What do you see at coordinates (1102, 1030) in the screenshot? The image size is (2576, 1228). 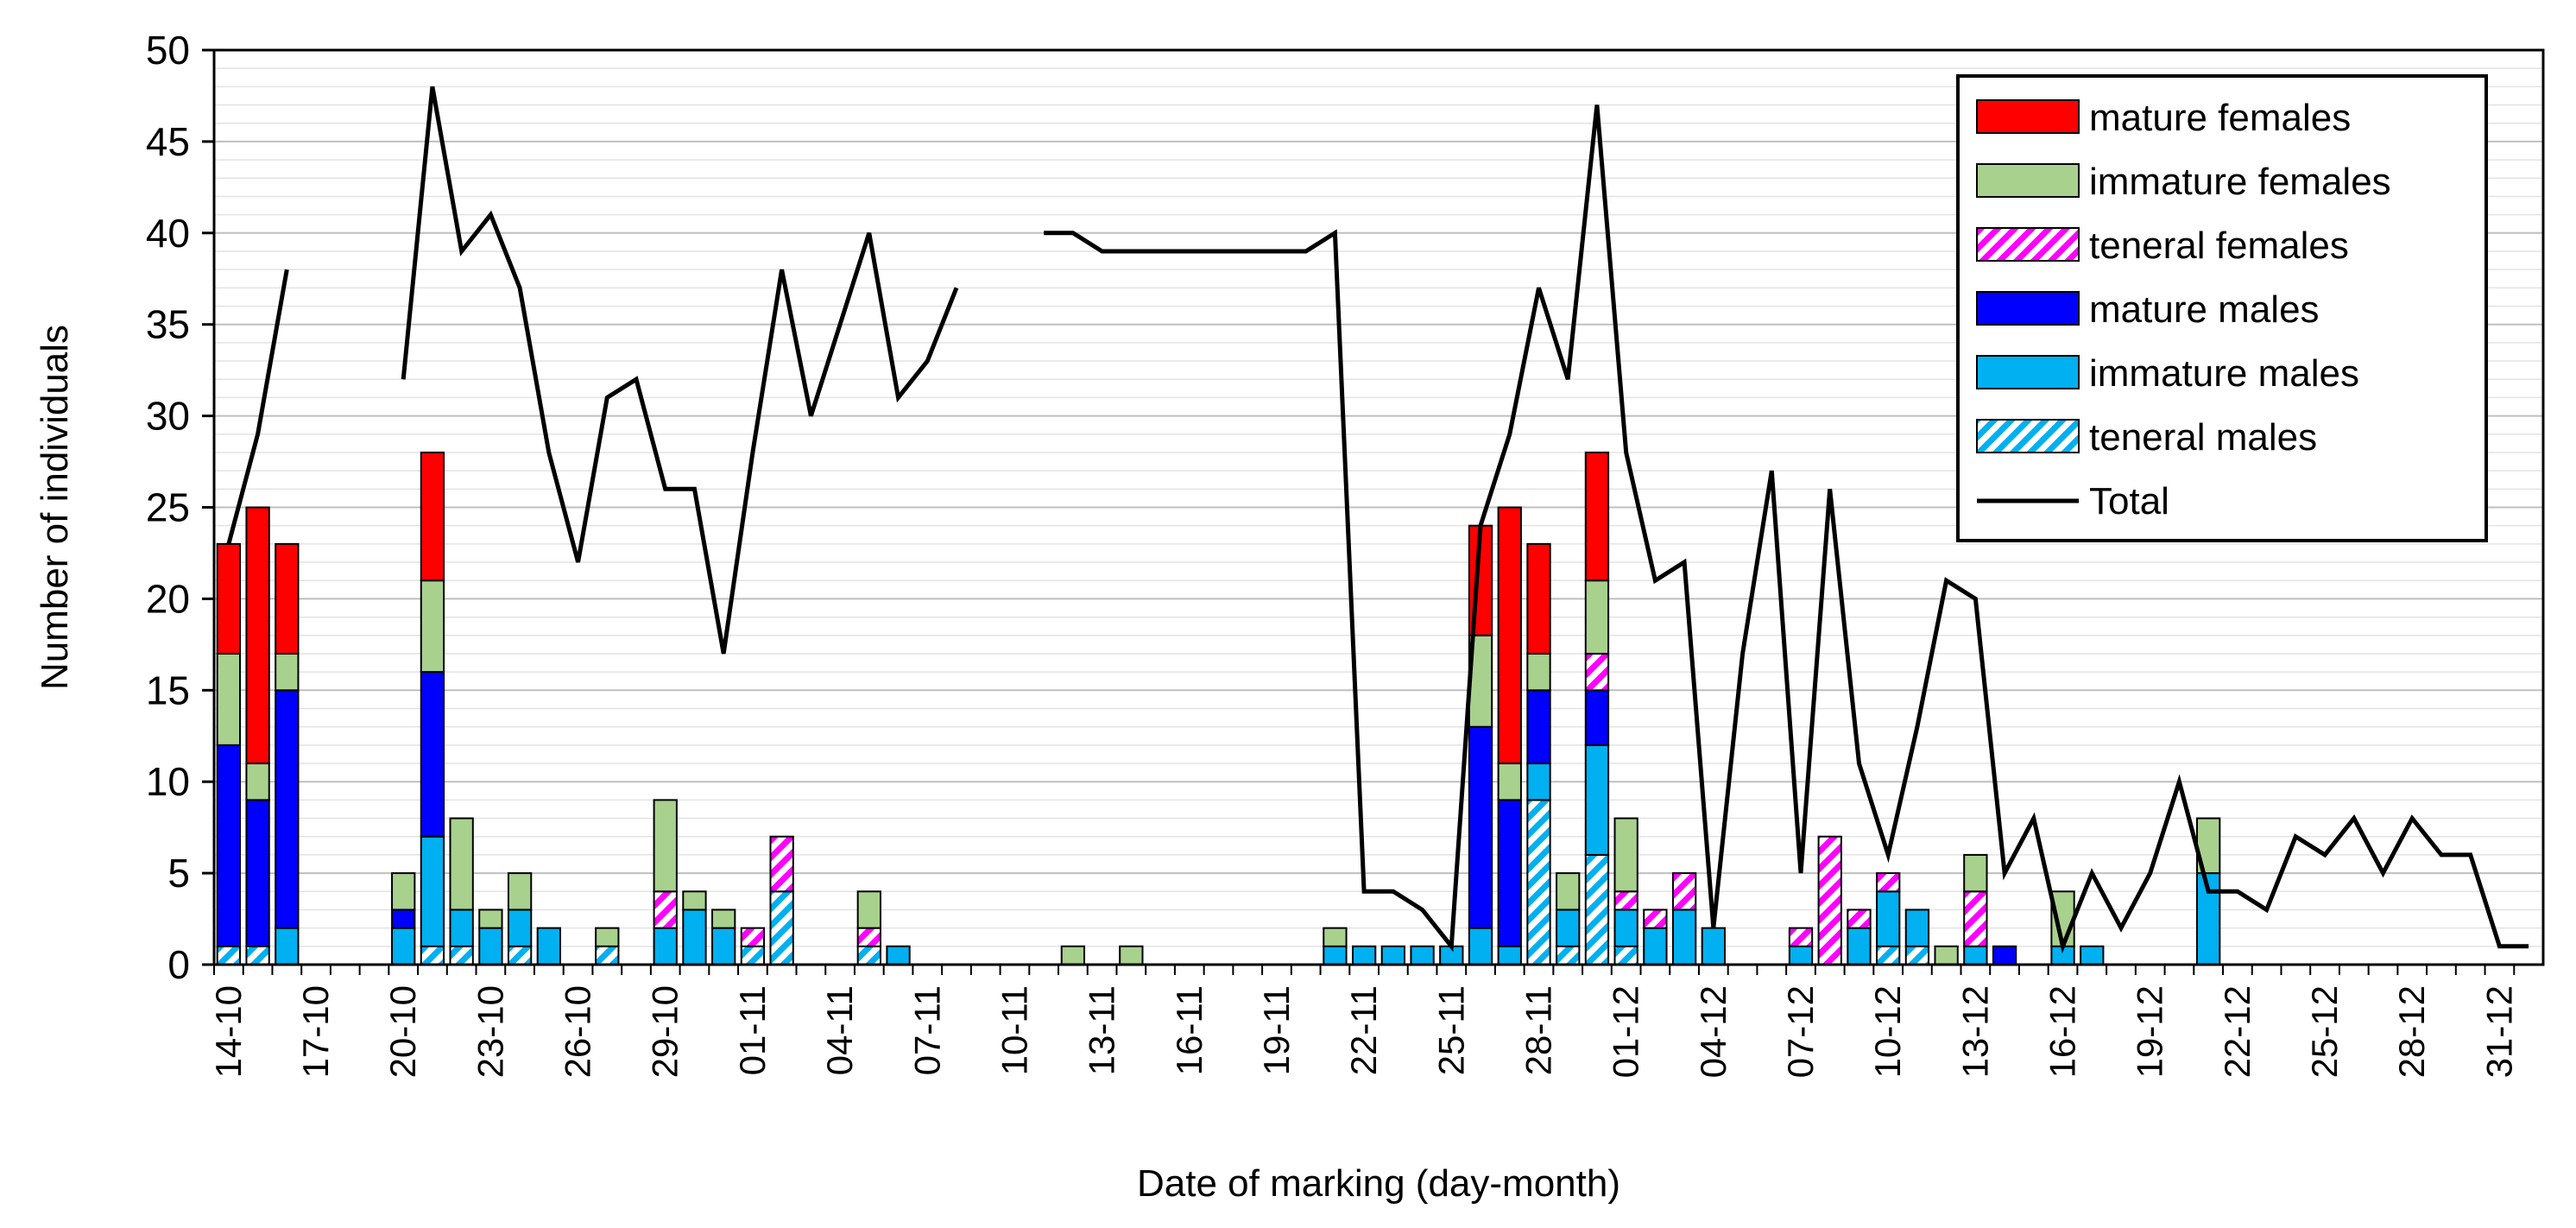 I see `x-tick-label: 13-11` at bounding box center [1102, 1030].